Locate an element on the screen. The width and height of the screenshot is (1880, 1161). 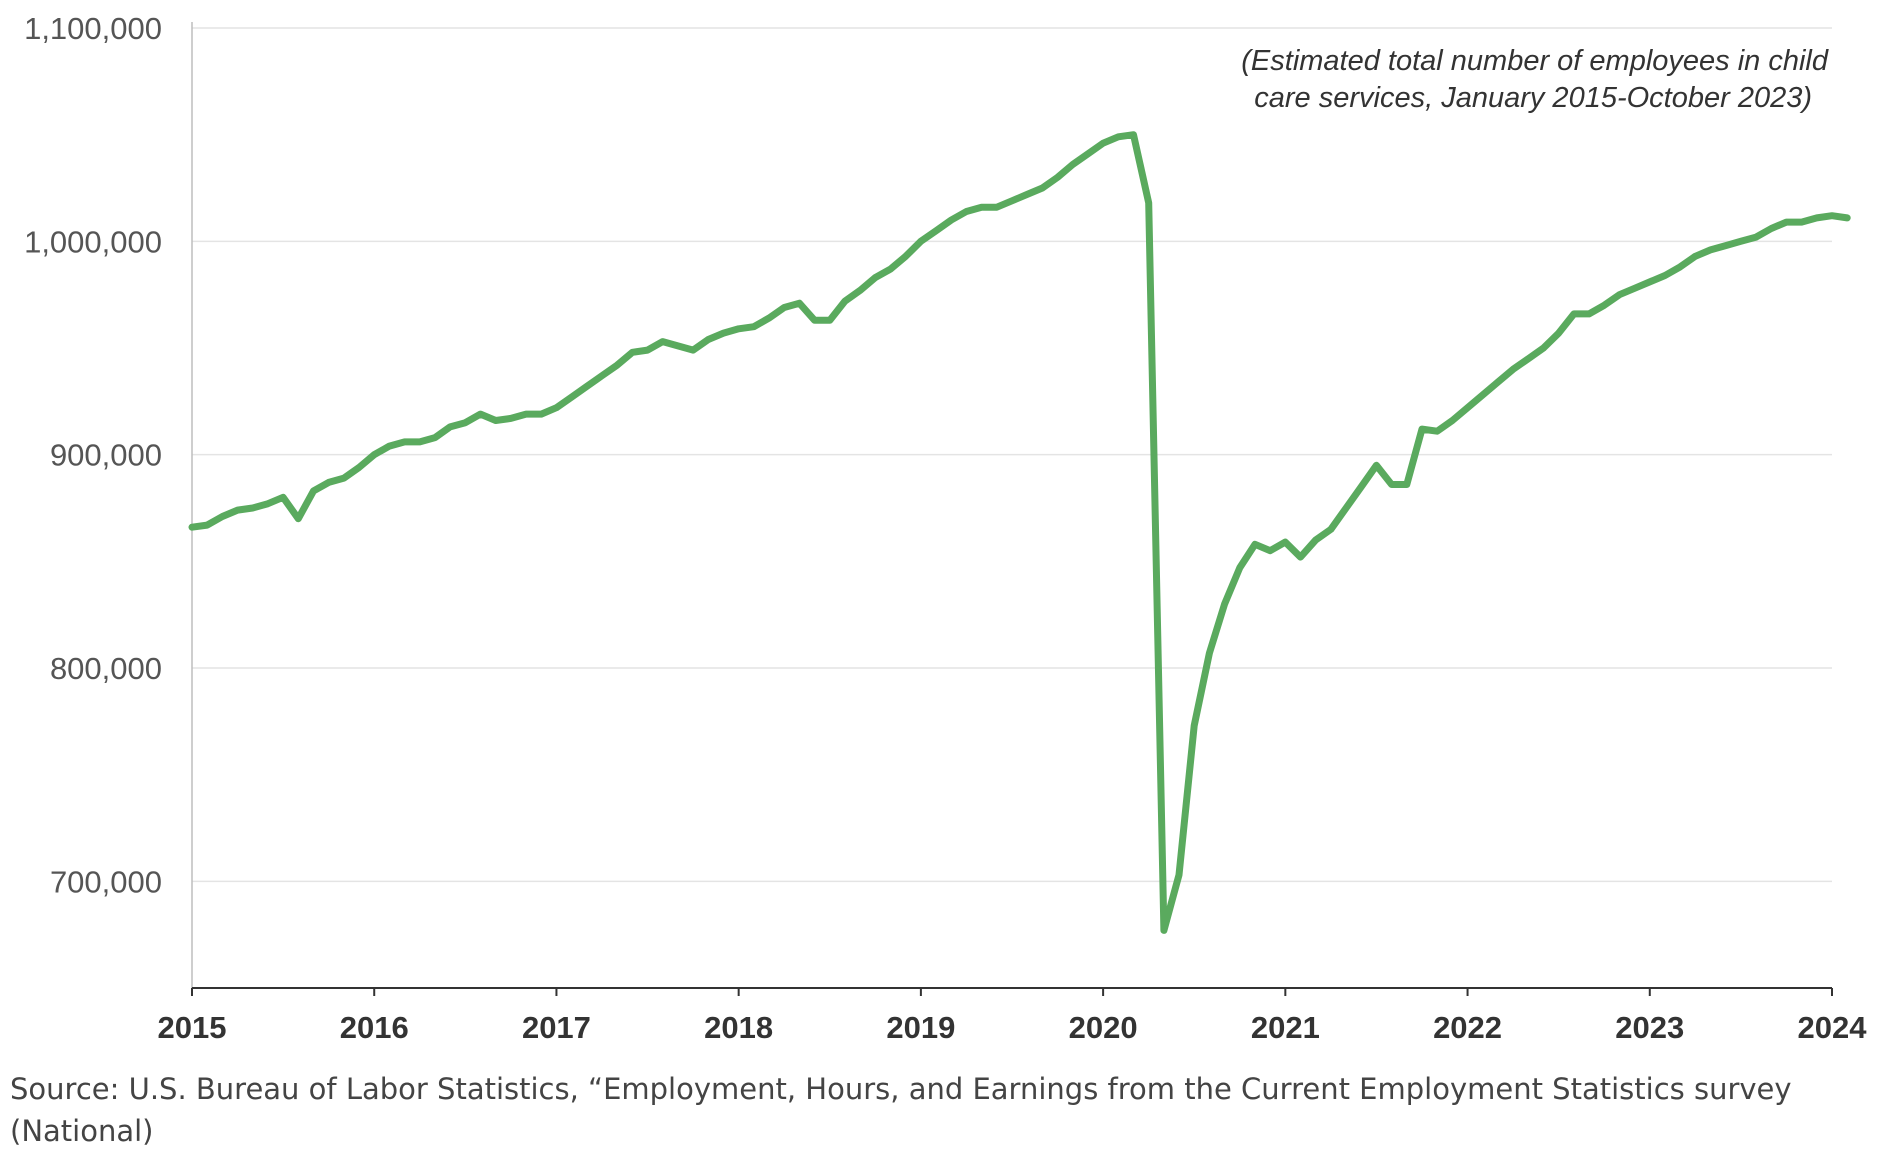
x-tick-label: 2018 is located at coordinates (738, 1027).